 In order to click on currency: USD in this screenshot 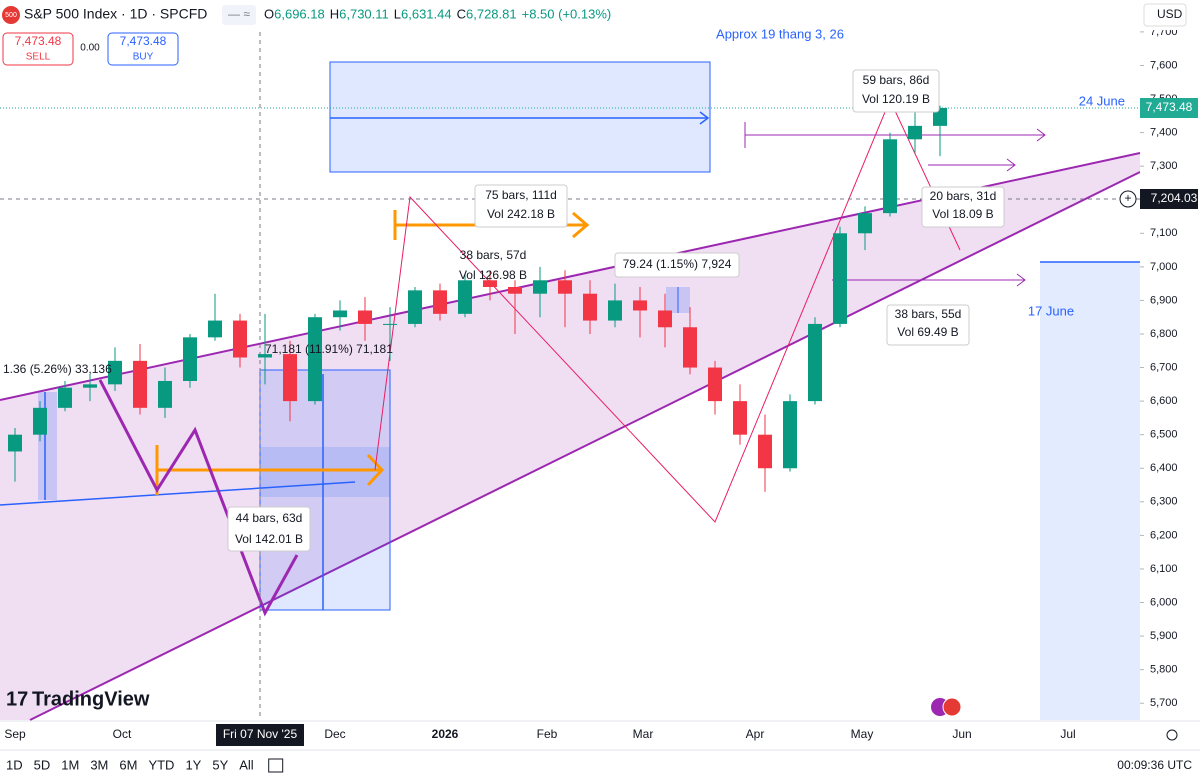, I will do `click(1170, 14)`.